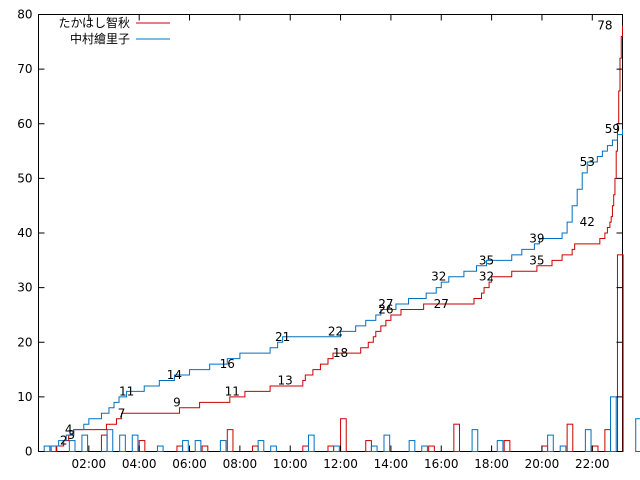 The width and height of the screenshot is (640, 480). I want to click on y-tick-label-50: 50, so click(24, 178).